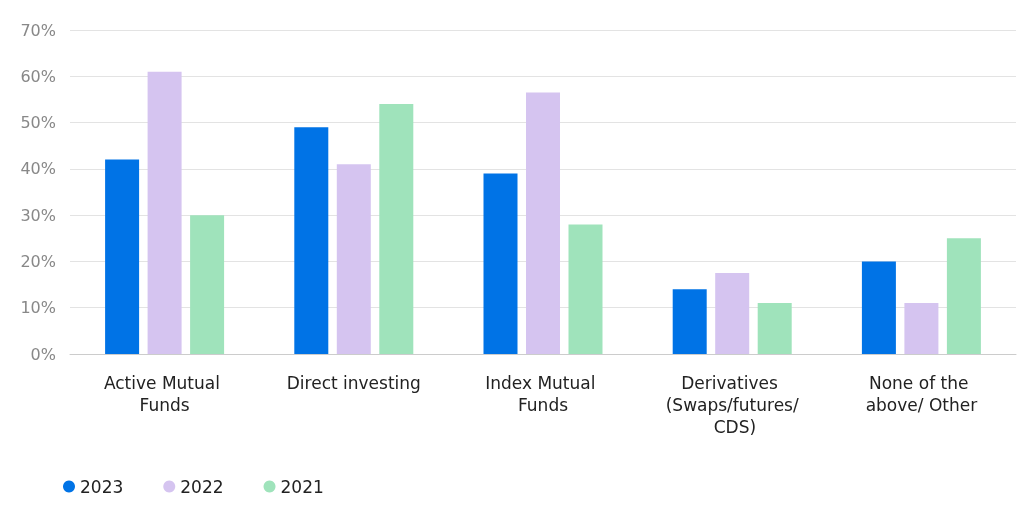 The height and width of the screenshot is (513, 1034). Describe the element at coordinates (353, 383) in the screenshot. I see `x-tick-label: Direct investing` at that location.